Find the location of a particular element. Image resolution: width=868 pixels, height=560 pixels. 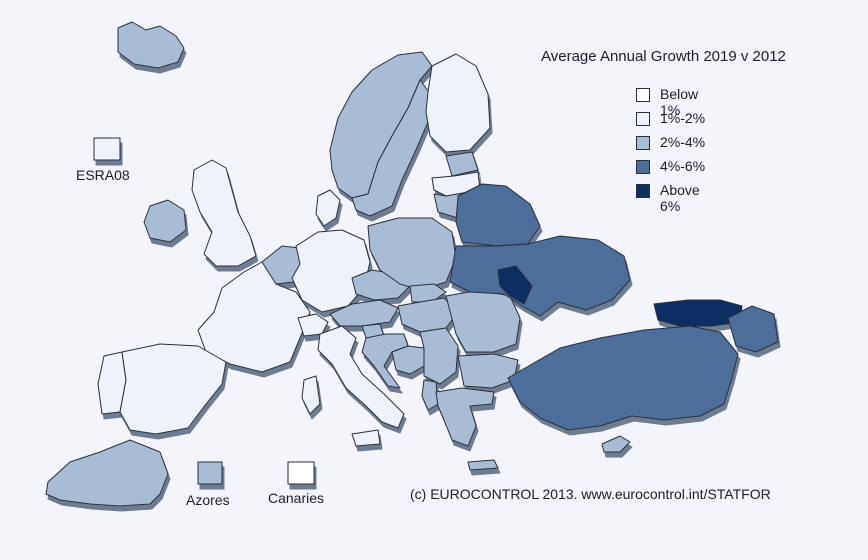

region-cyprus is located at coordinates (616, 444).